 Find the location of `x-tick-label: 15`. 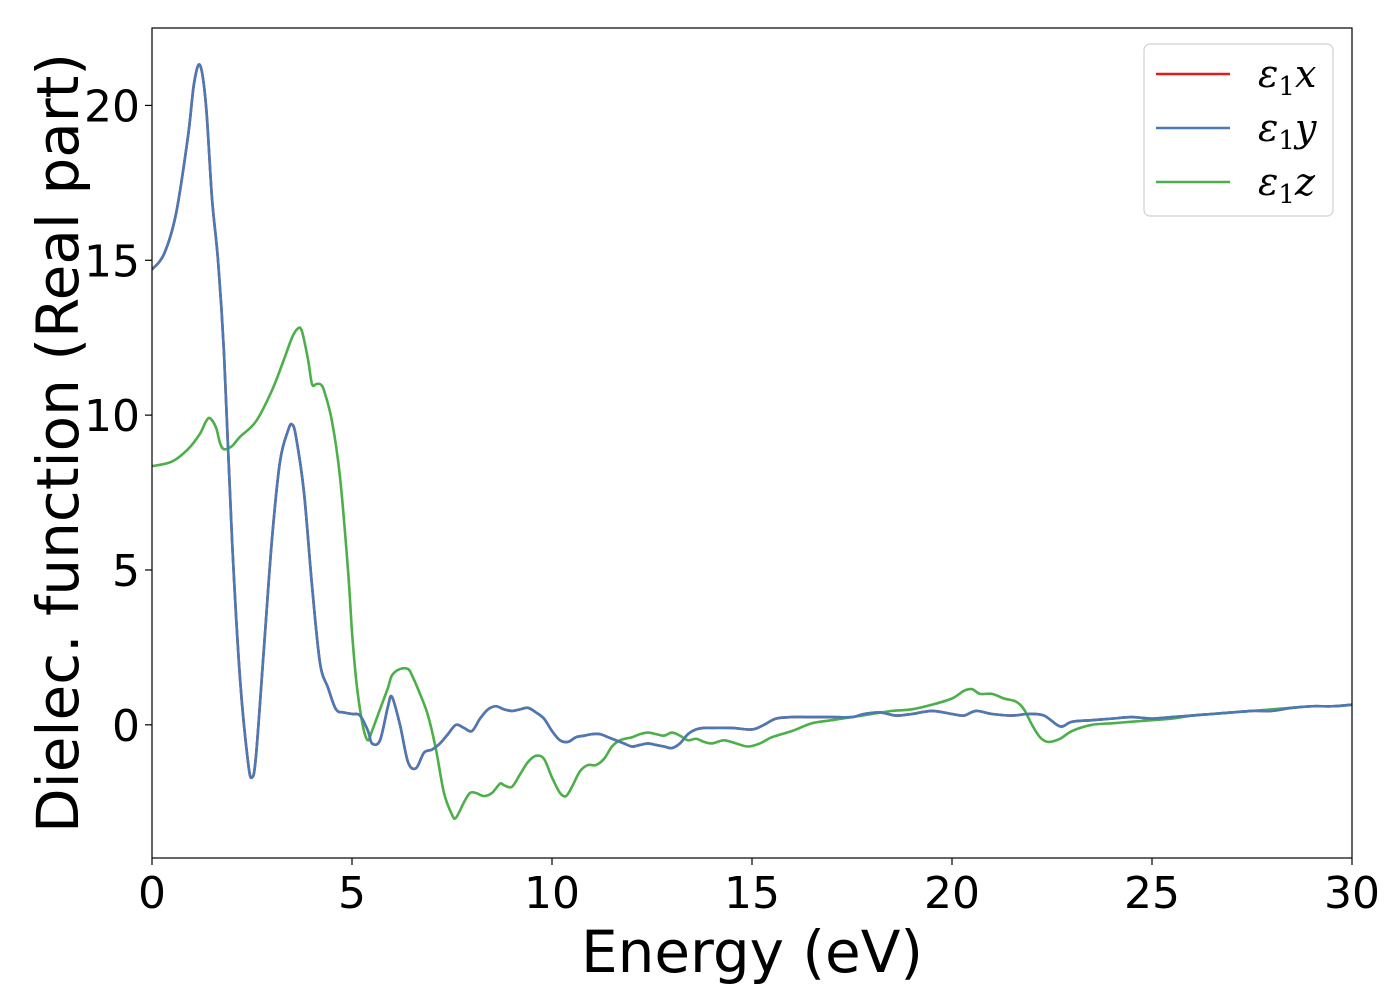

x-tick-label: 15 is located at coordinates (752, 893).